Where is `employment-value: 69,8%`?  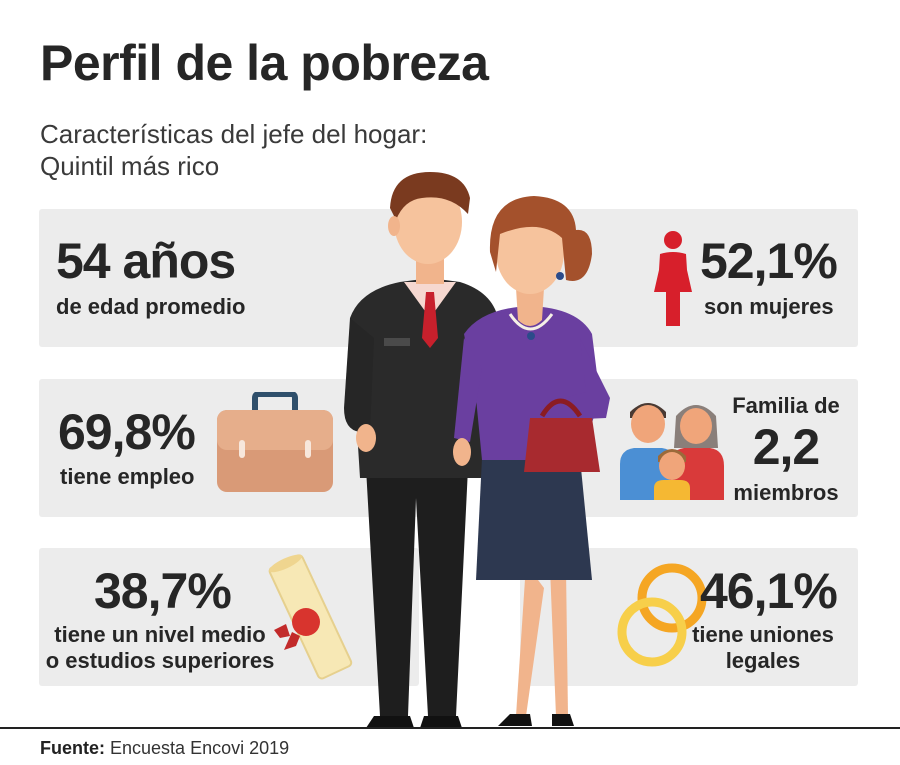 employment-value: 69,8% is located at coordinates (127, 432).